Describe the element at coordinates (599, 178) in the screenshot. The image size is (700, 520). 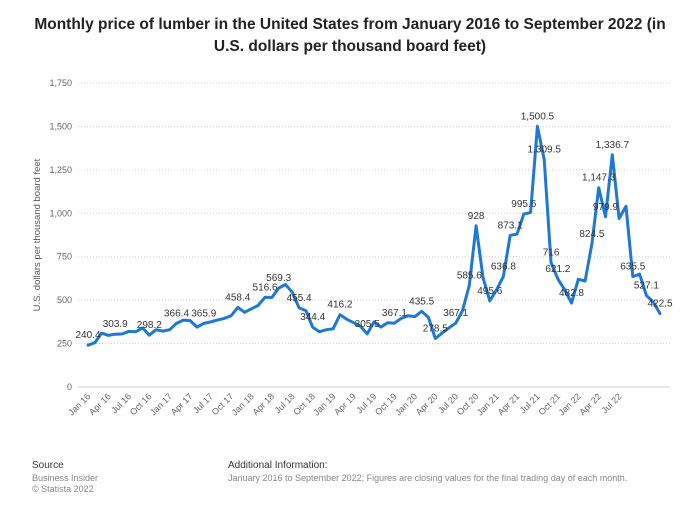
I see `data-label: 1,147.3` at that location.